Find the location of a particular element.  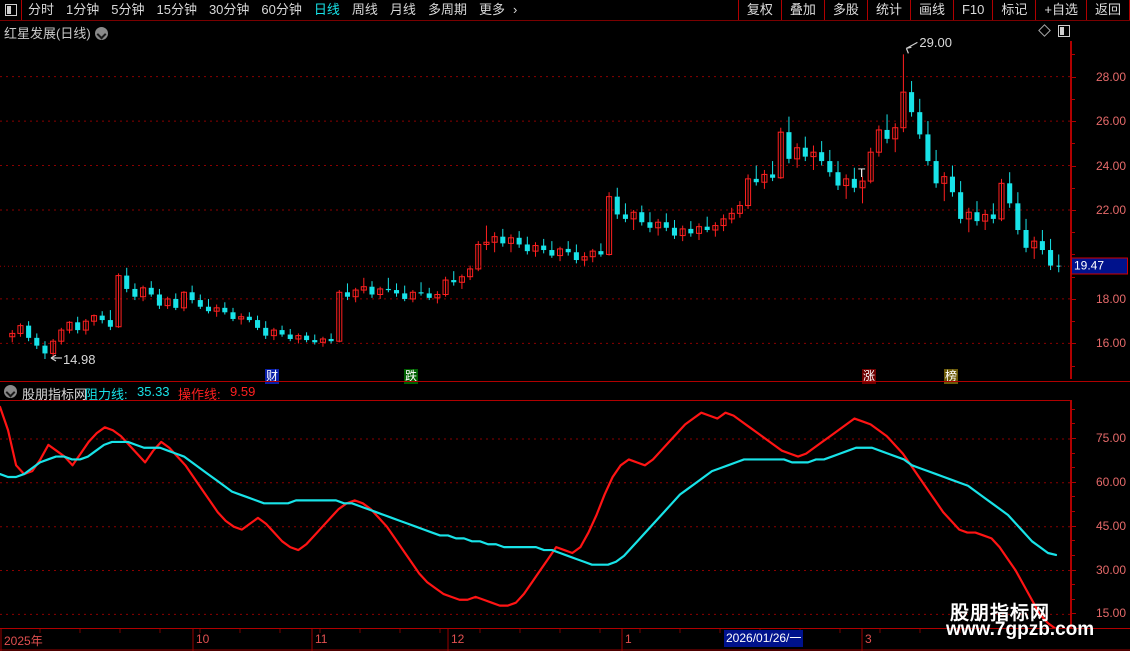

marker-cai: 财 is located at coordinates (272, 376).